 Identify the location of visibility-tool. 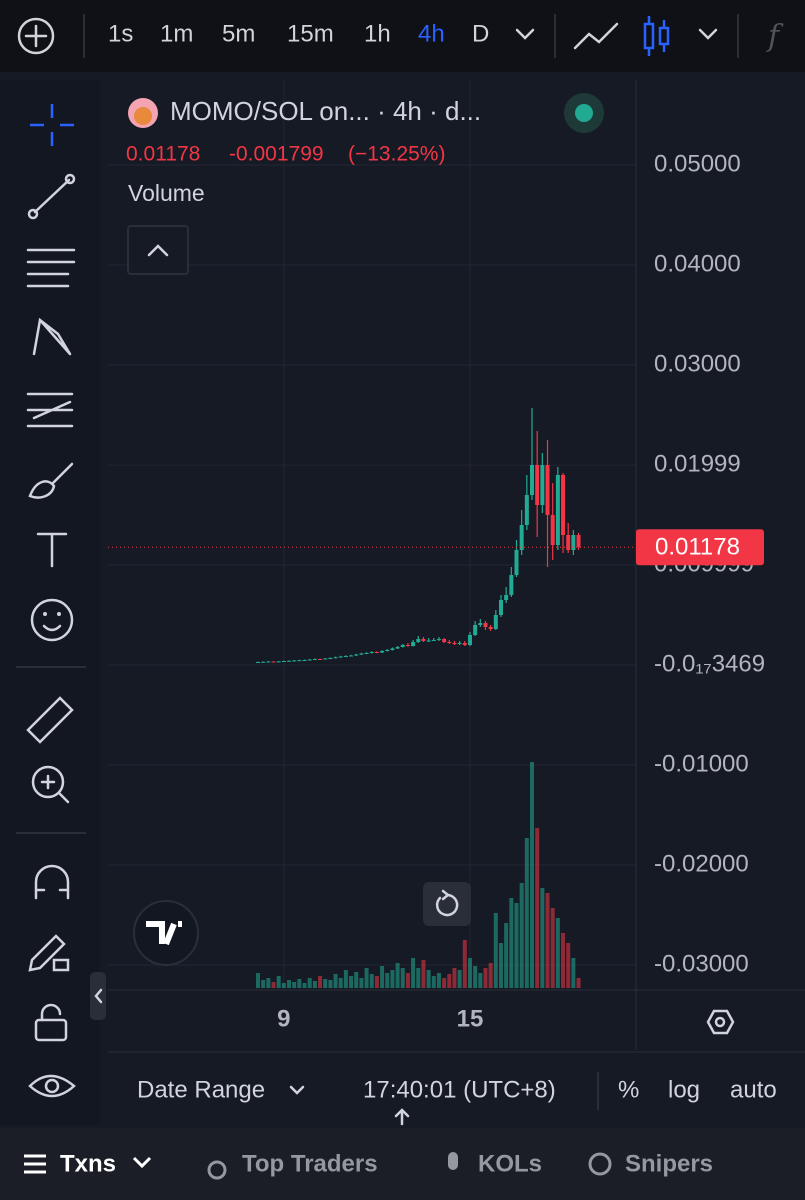
(52, 1086).